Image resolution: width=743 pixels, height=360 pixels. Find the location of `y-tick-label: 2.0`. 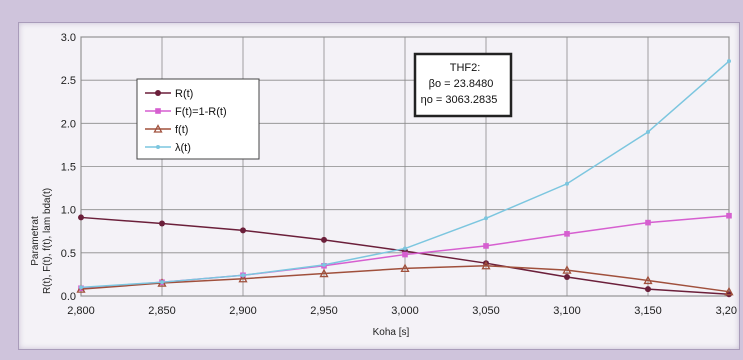

y-tick-label: 2.0 is located at coordinates (68, 124).